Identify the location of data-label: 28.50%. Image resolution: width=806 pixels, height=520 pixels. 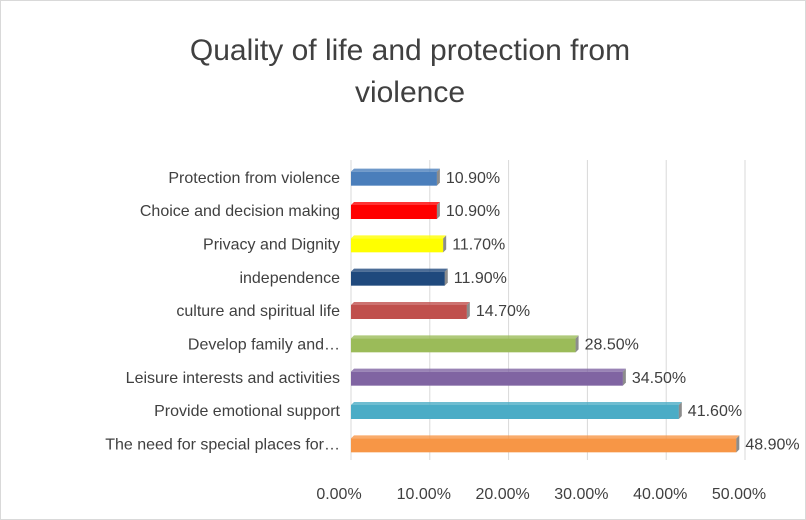
(612, 345).